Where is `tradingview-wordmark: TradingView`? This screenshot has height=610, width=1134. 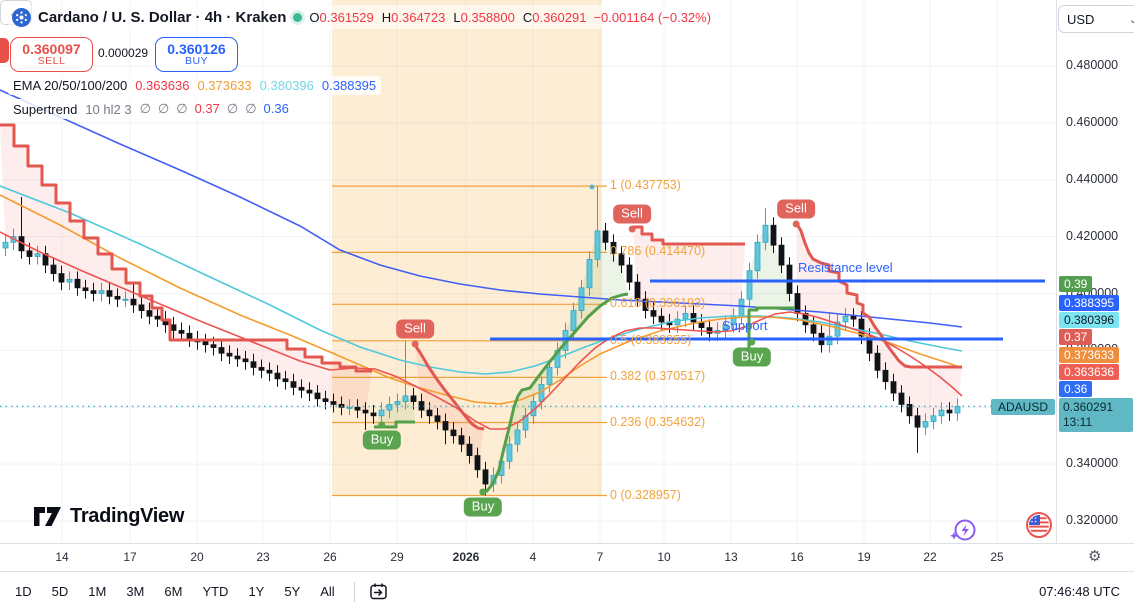
tradingview-wordmark: TradingView is located at coordinates (127, 516).